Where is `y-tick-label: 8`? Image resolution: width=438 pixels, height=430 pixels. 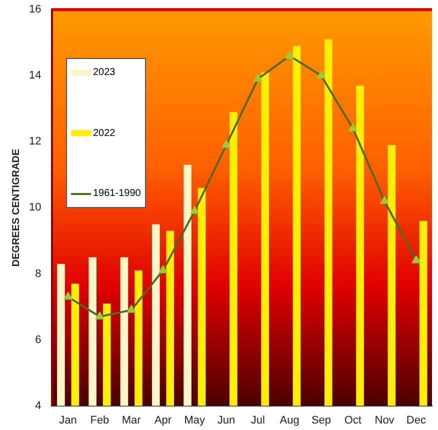
y-tick-label: 8 is located at coordinates (38, 274).